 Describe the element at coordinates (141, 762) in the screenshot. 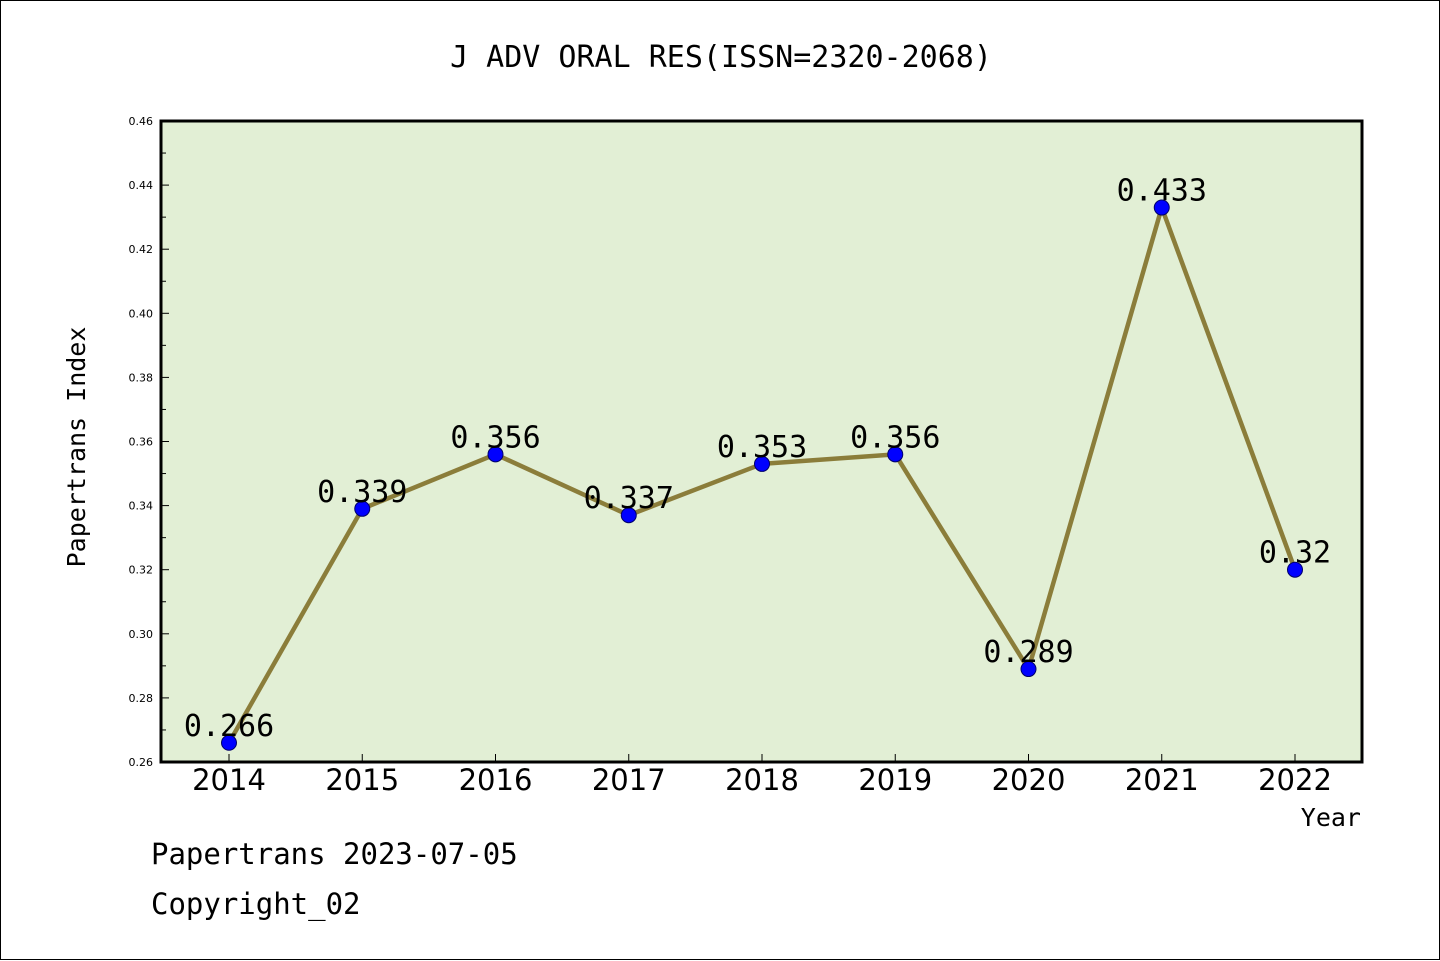

I see `y-tick-label: 0.26` at that location.